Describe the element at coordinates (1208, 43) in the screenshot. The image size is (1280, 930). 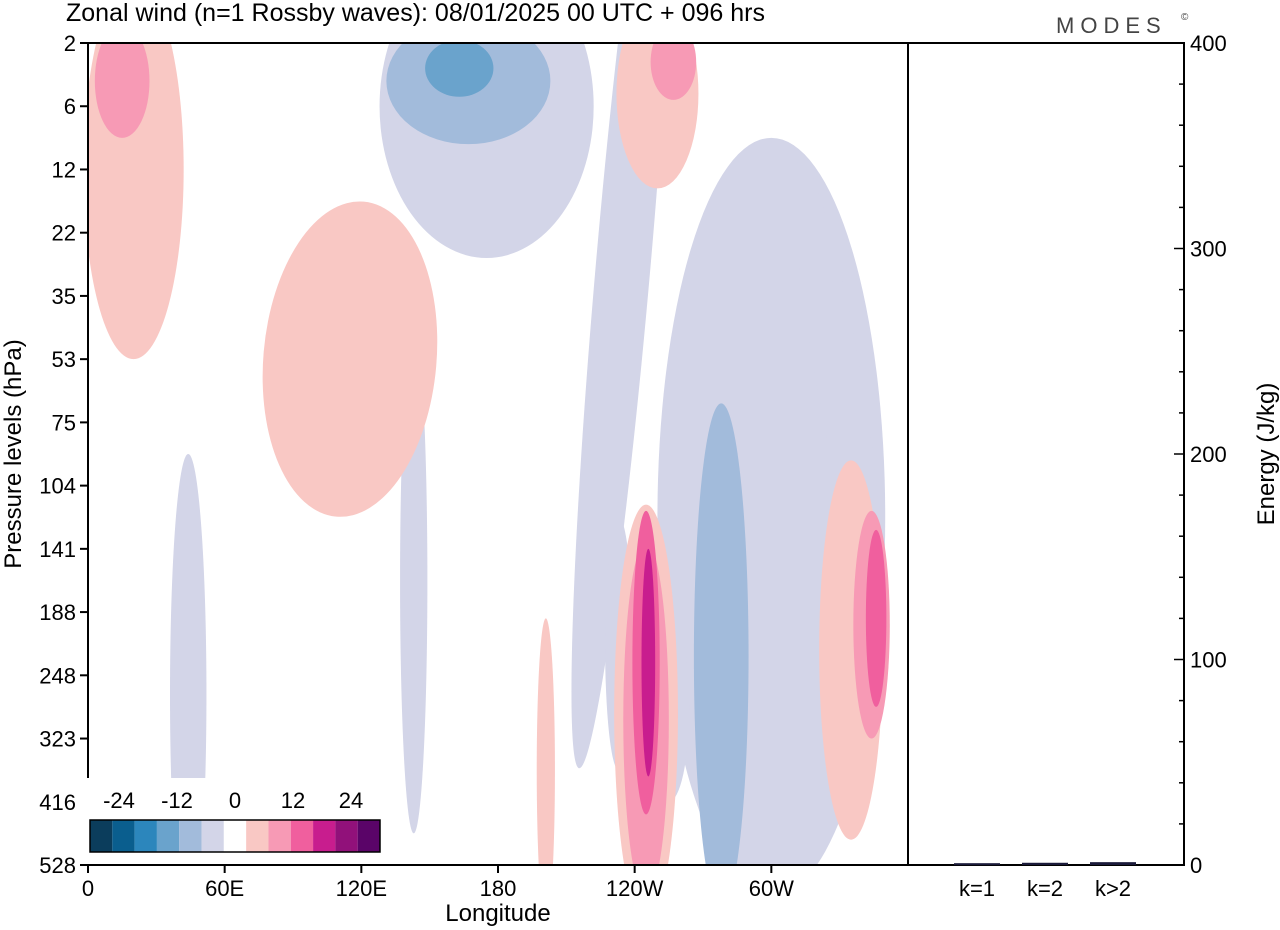
I see `energy-tick-label: 400` at that location.